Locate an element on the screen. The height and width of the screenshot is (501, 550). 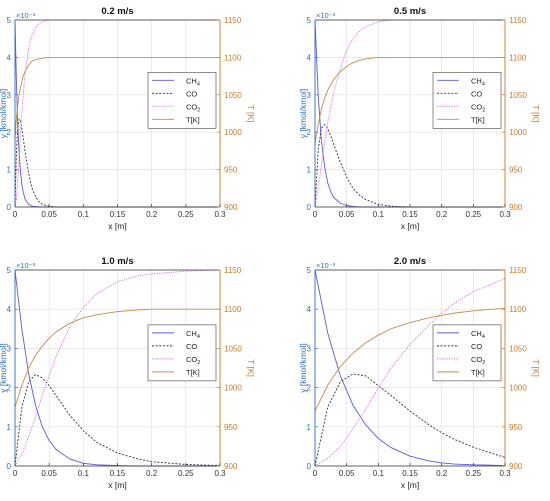
chart-title: 0.2 m/s is located at coordinates (117, 11).